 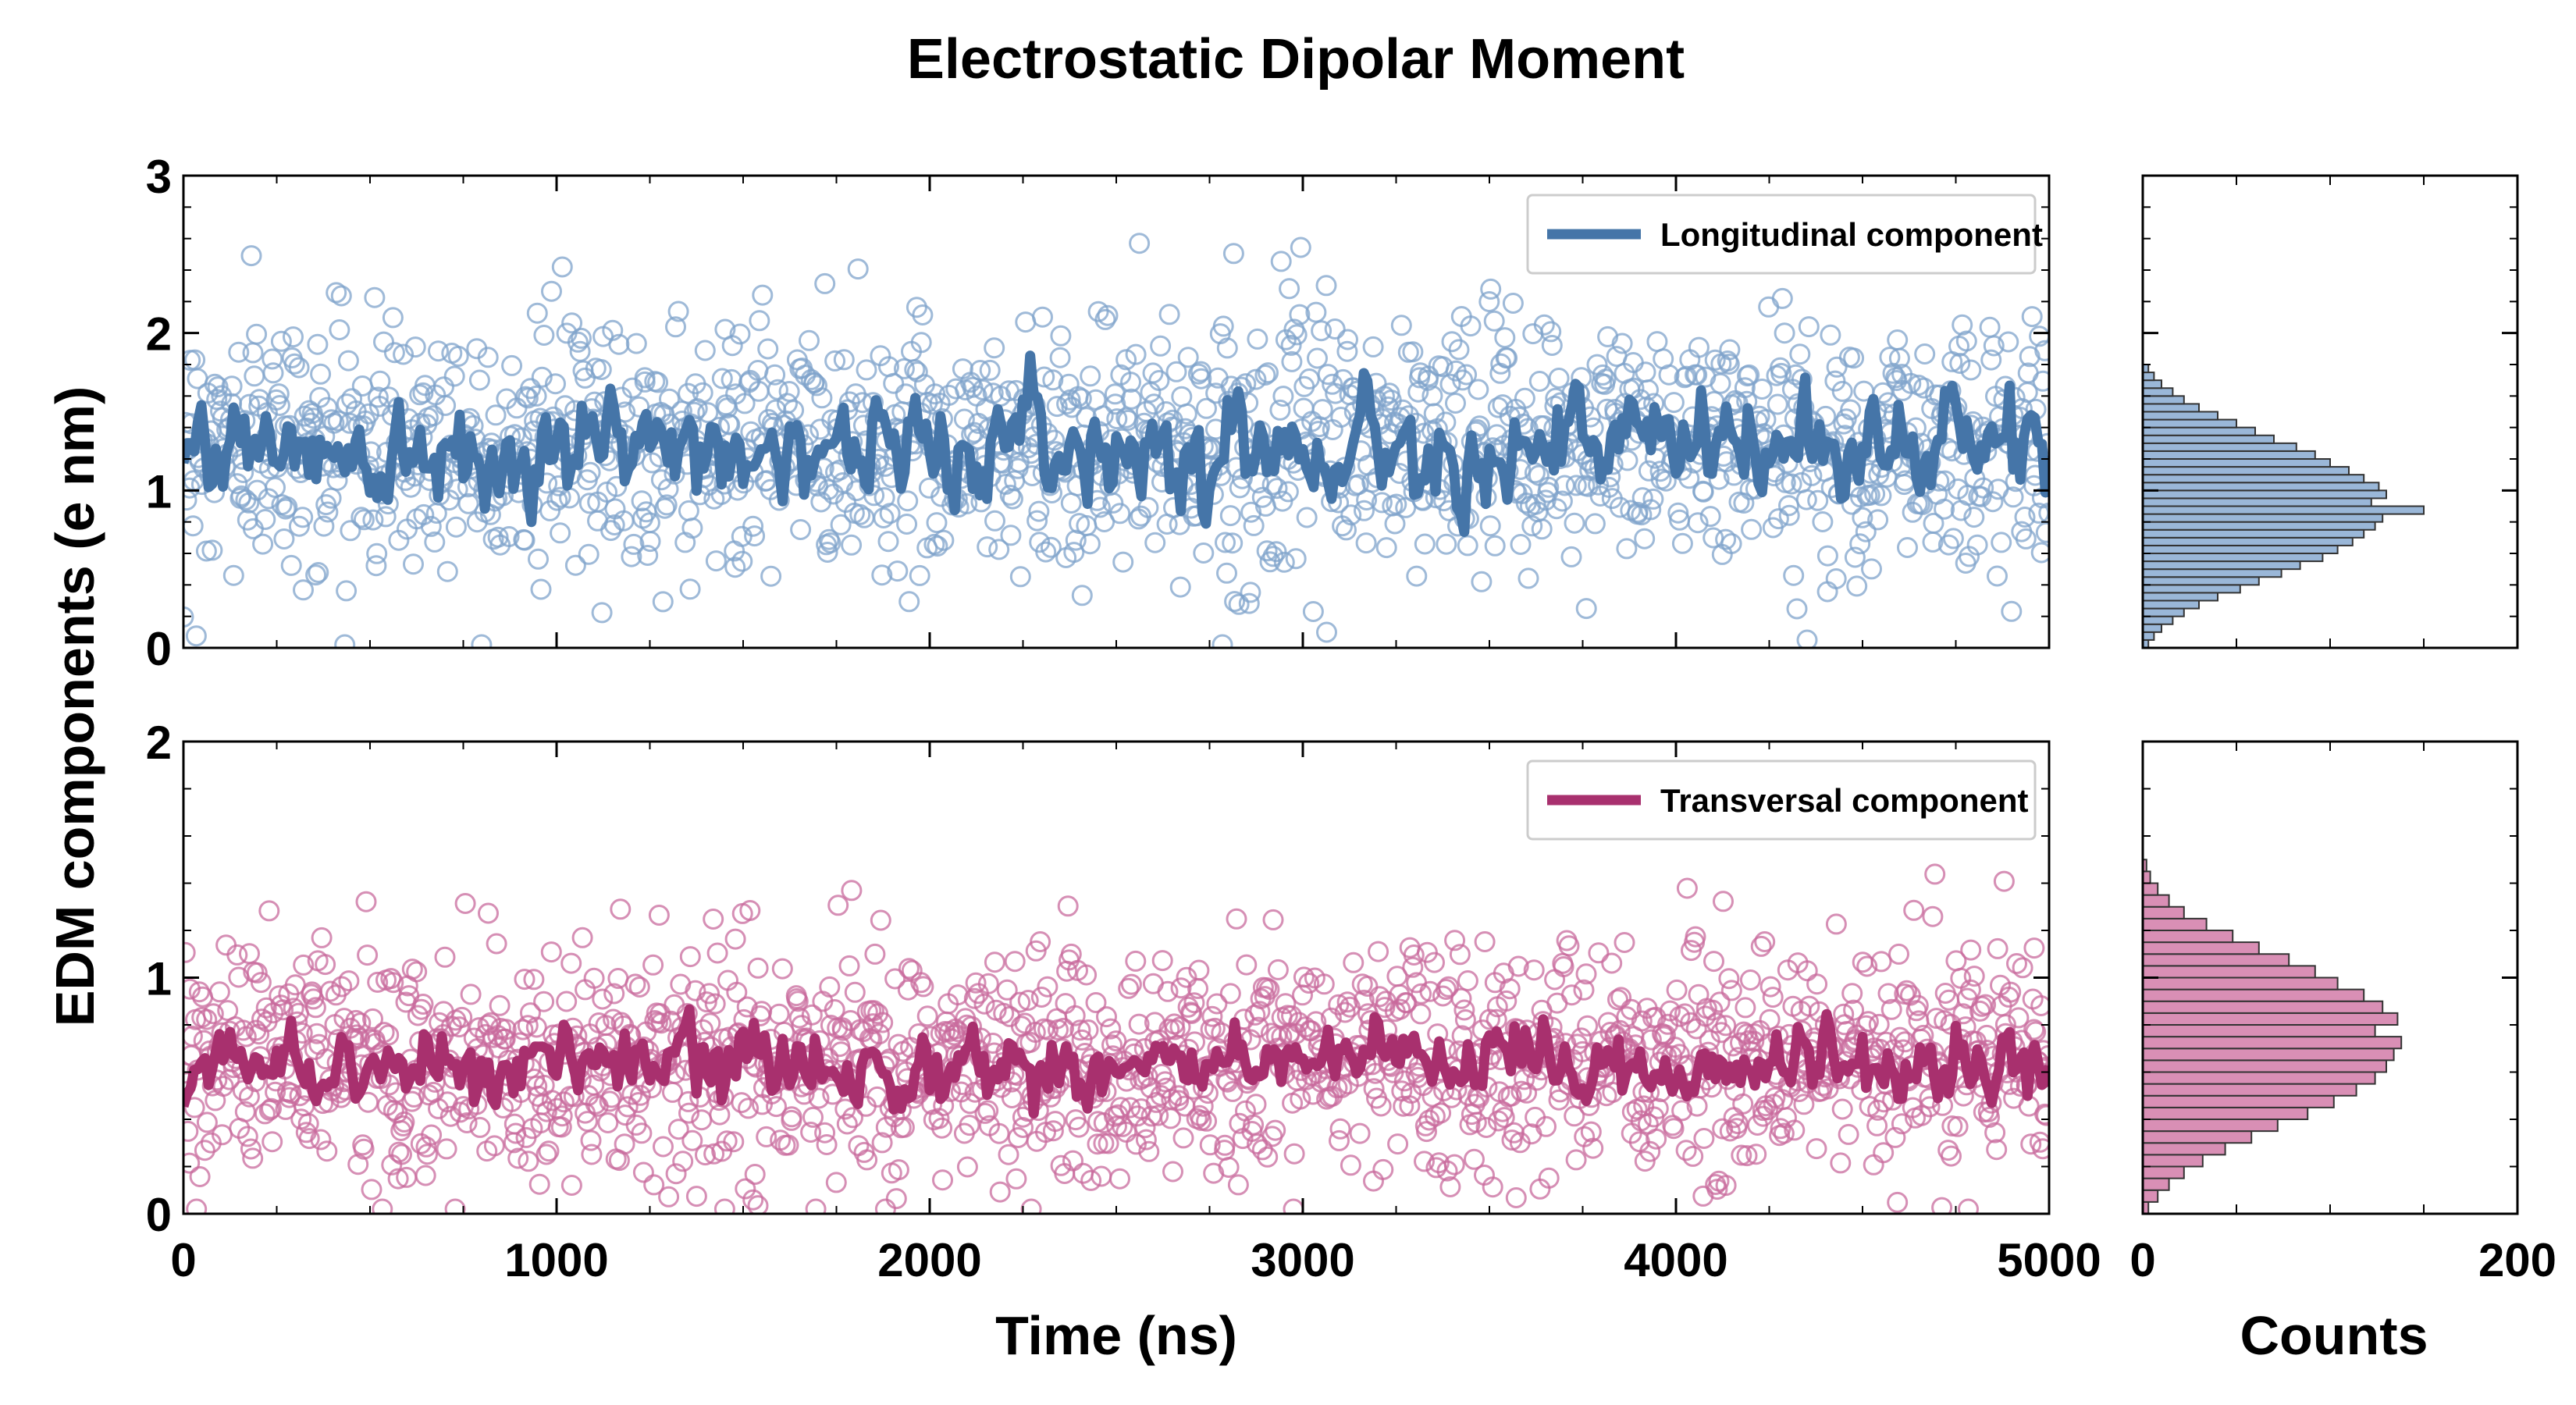 What do you see at coordinates (2142, 1260) in the screenshot?
I see `hist-x-tick-label: 0` at bounding box center [2142, 1260].